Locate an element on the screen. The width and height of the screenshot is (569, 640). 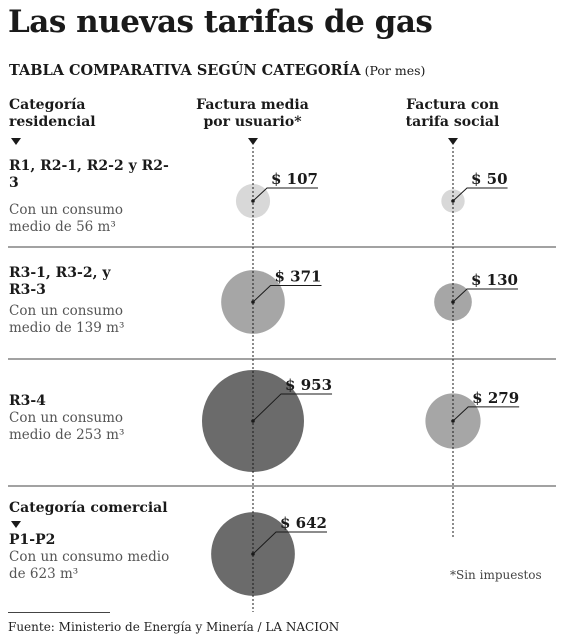
row-3-label: R3-4 Con un consumo medio de 253 m³ is located at coordinates (71, 418).